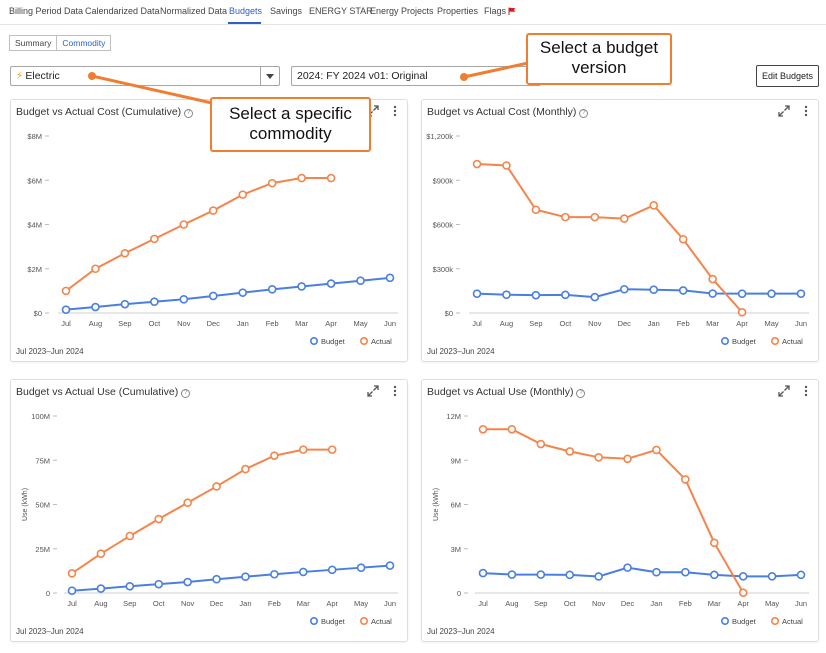 Image resolution: width=826 pixels, height=653 pixels. I want to click on x-tick-label: Feb, so click(274, 603).